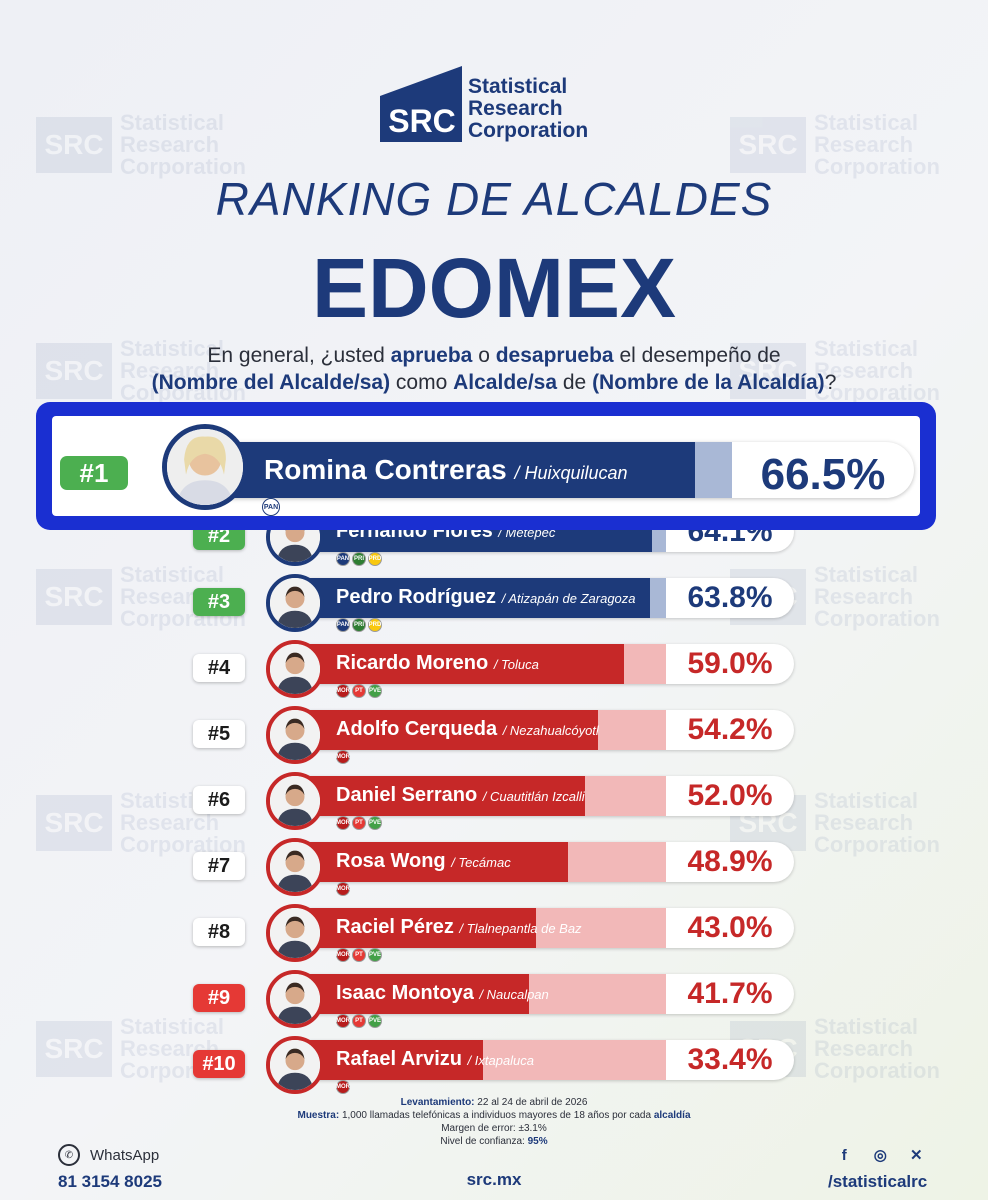 The width and height of the screenshot is (988, 1200). I want to click on mayor-name: Daniel Serrano / Cuautitlán Izcalli, so click(460, 795).